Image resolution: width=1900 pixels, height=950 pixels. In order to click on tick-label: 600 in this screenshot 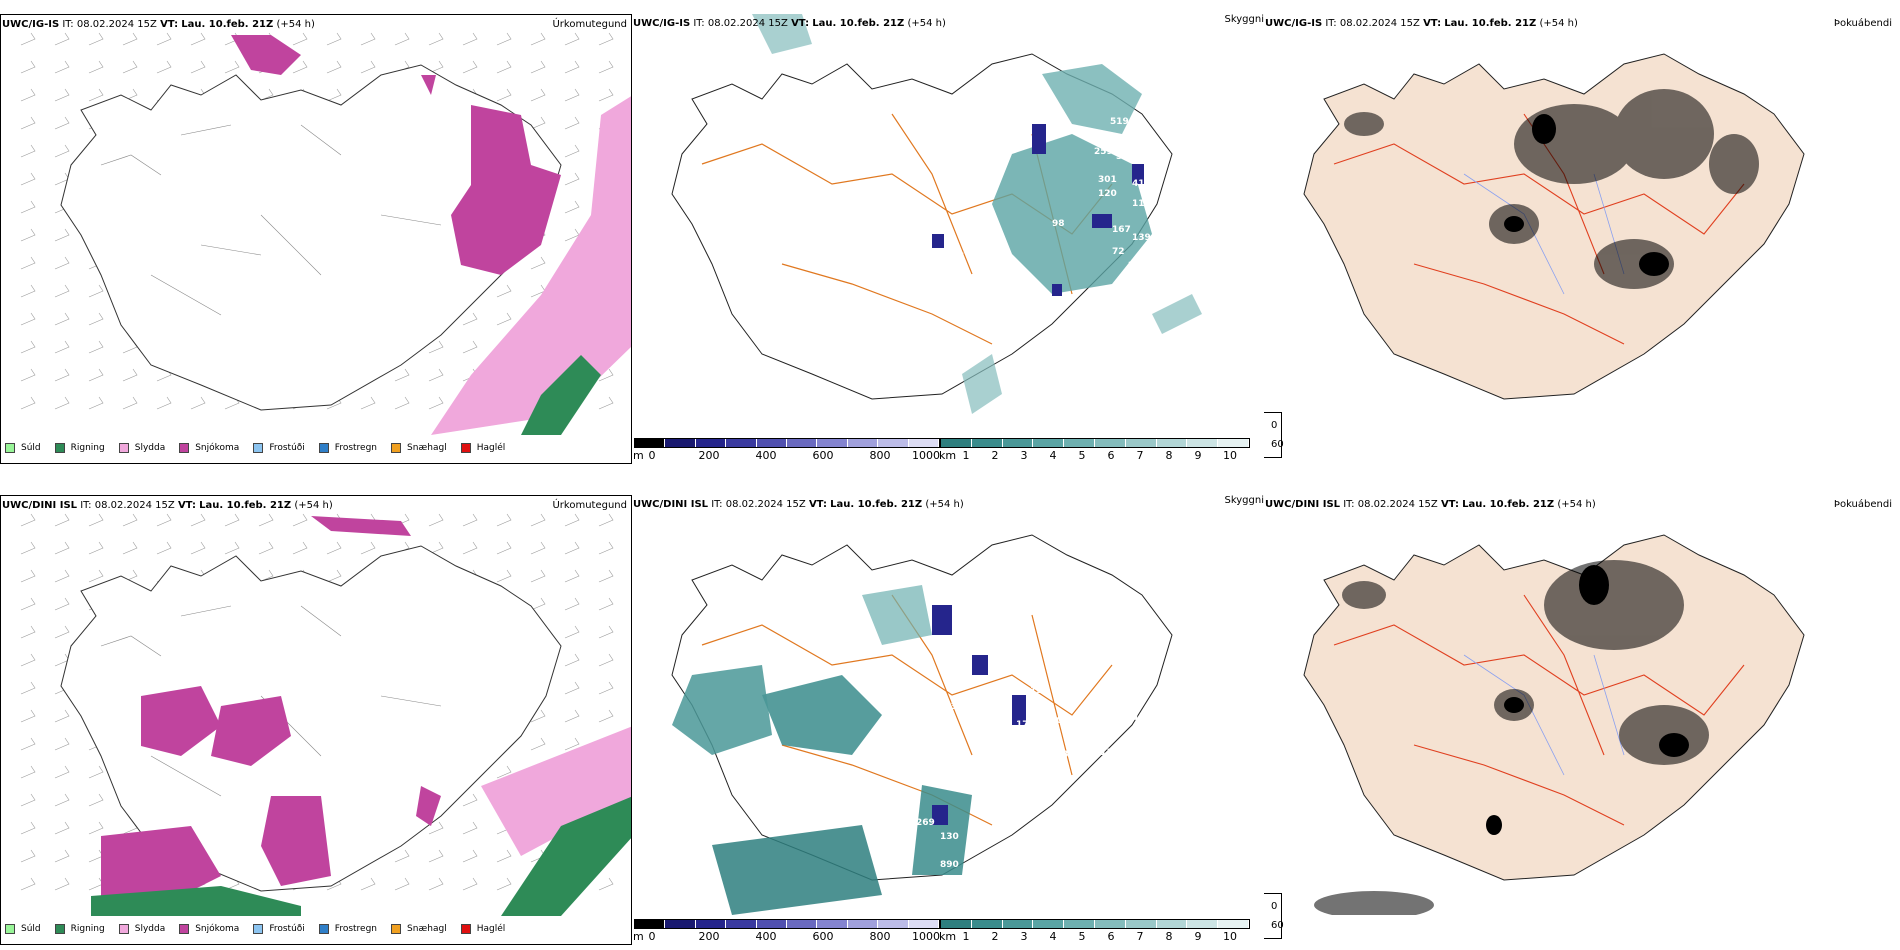, I will do `click(823, 936)`.